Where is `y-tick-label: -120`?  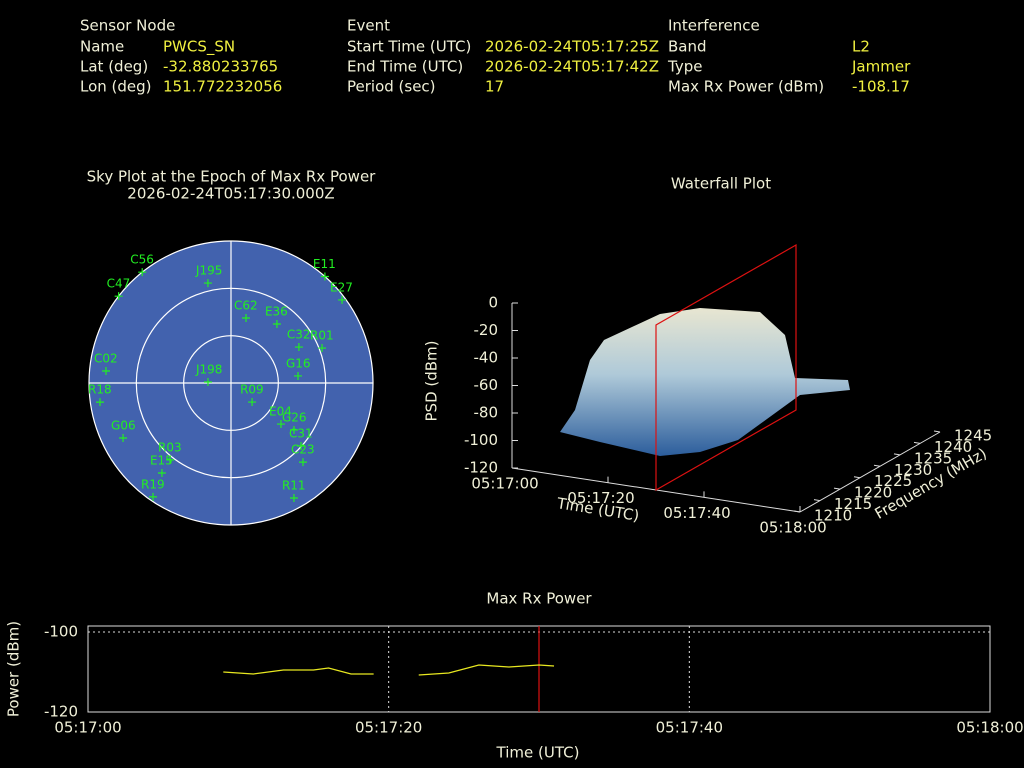 y-tick-label: -120 is located at coordinates (61, 712).